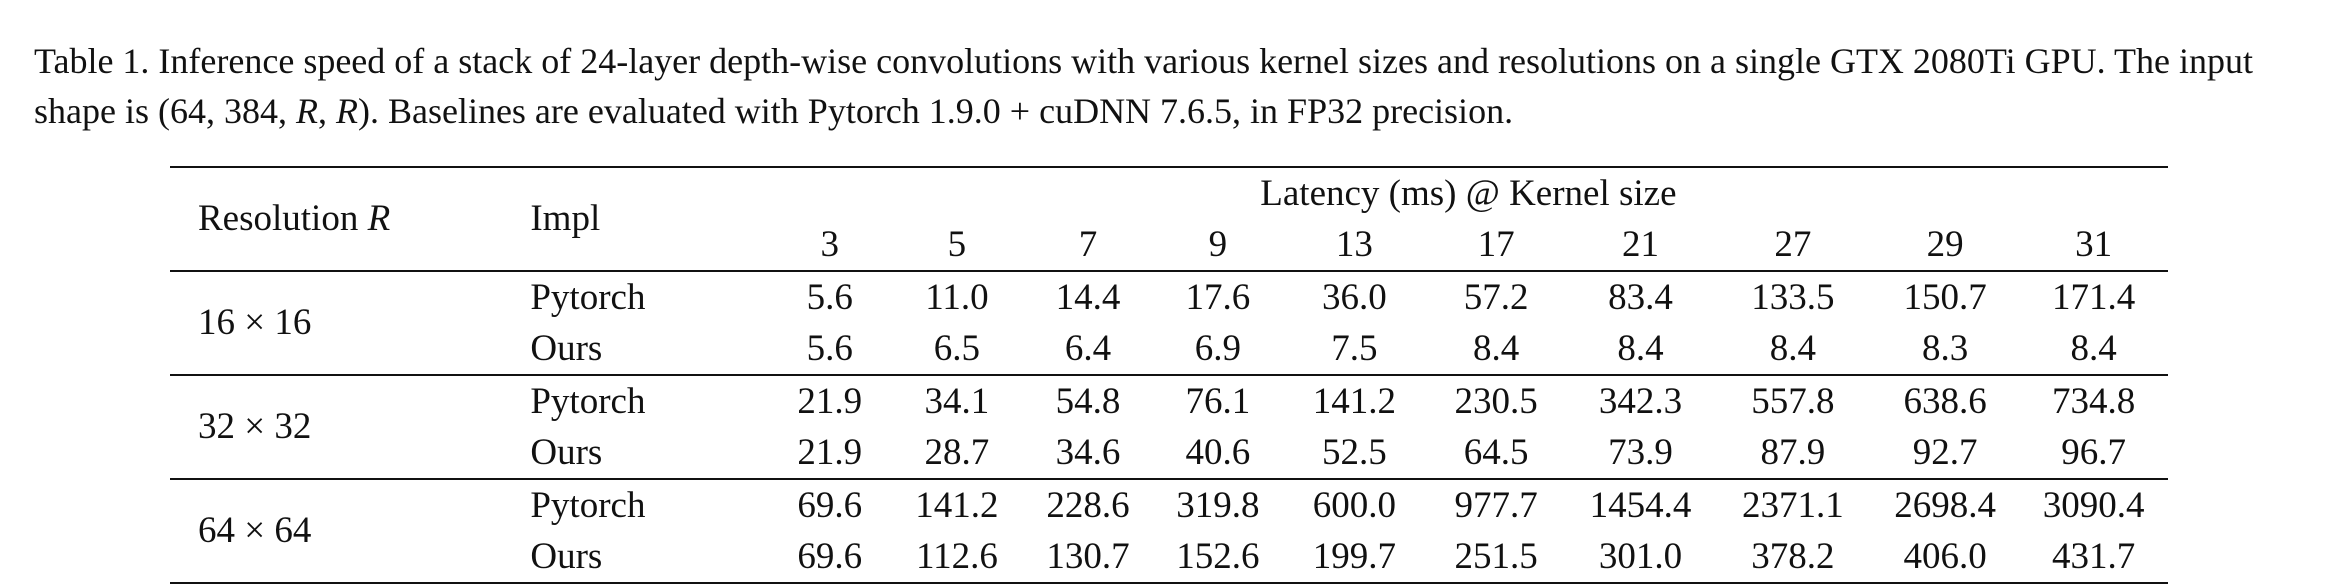 This screenshot has height=588, width=2338. Describe the element at coordinates (1792, 504) in the screenshot. I see `latency-value-cell: 2371.1` at that location.